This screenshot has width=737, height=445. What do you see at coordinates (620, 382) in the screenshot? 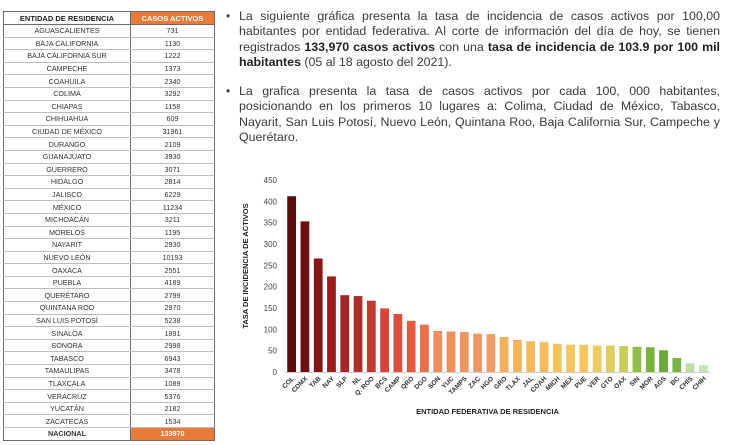
I see `category-label: OAX` at bounding box center [620, 382].